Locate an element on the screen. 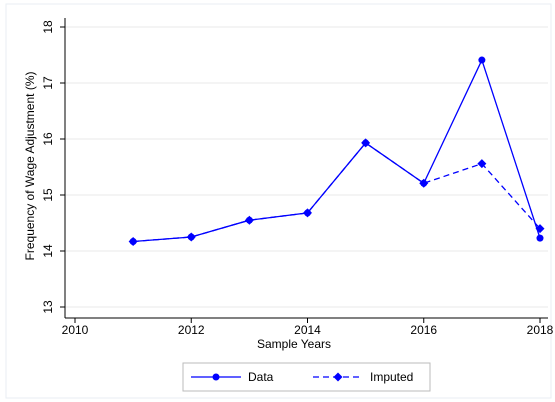 This screenshot has width=555, height=402. legend-label: Imputed is located at coordinates (391, 377).